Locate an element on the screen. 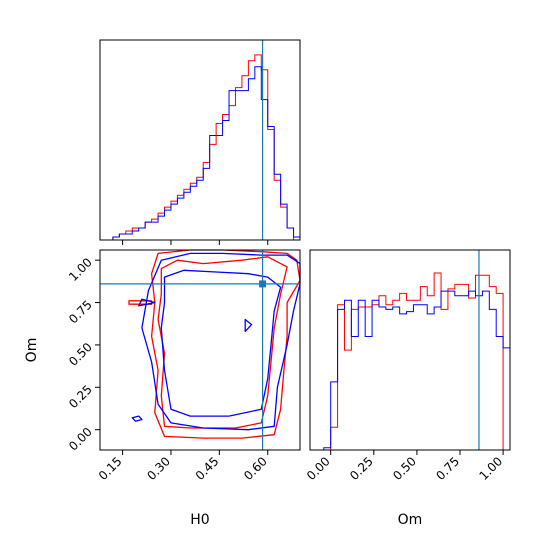 The height and width of the screenshot is (550, 550). histogram-om-xtick-label-0: 0.00 is located at coordinates (318, 468).